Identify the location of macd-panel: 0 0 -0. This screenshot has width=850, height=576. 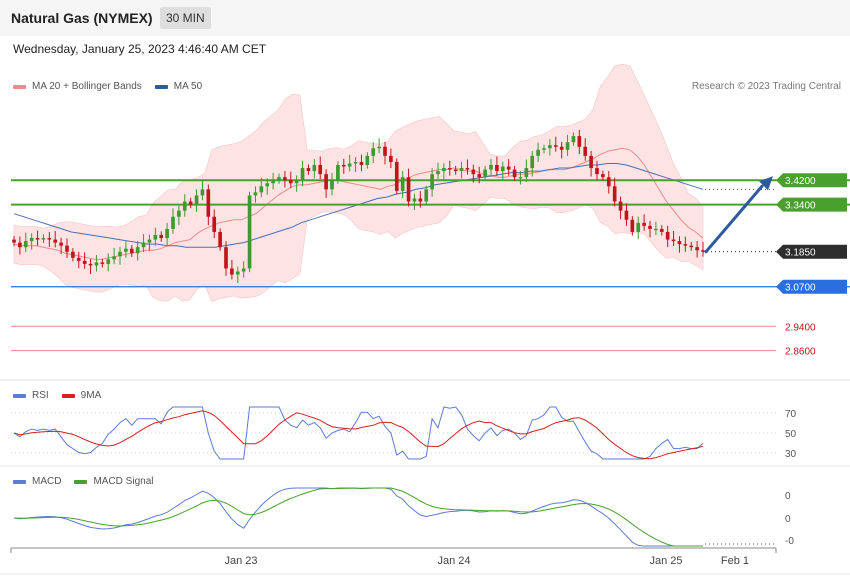
(403, 517).